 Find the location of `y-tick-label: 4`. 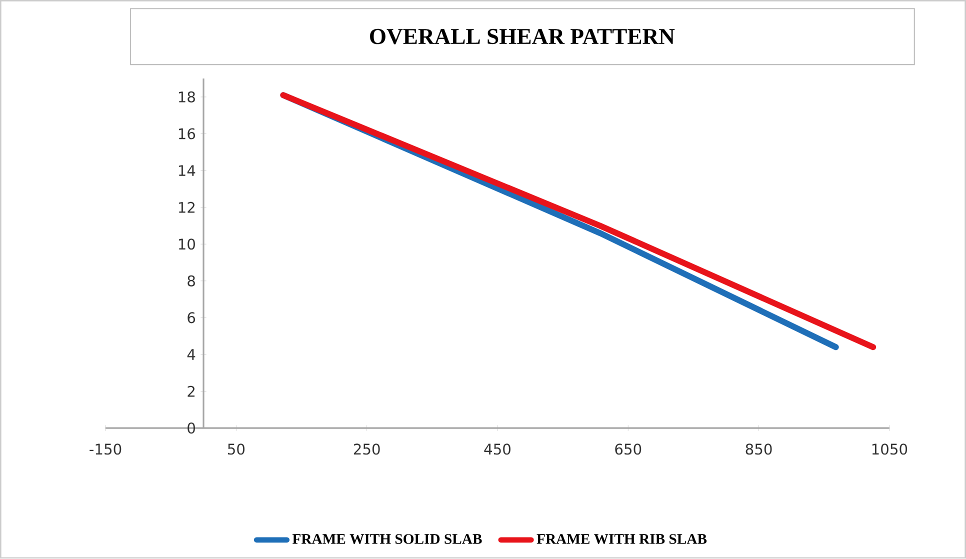

y-tick-label: 4 is located at coordinates (191, 354).